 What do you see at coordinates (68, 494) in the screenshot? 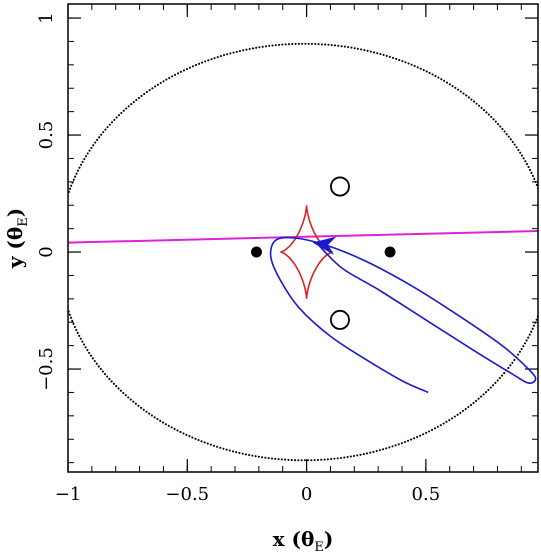
I see `x-tick-label: −1` at bounding box center [68, 494].